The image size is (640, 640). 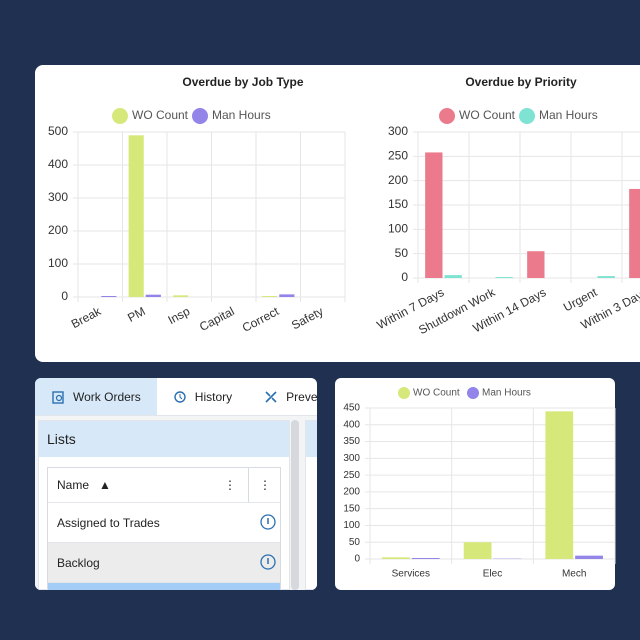 I want to click on tab: Preventive, so click(x=282, y=396).